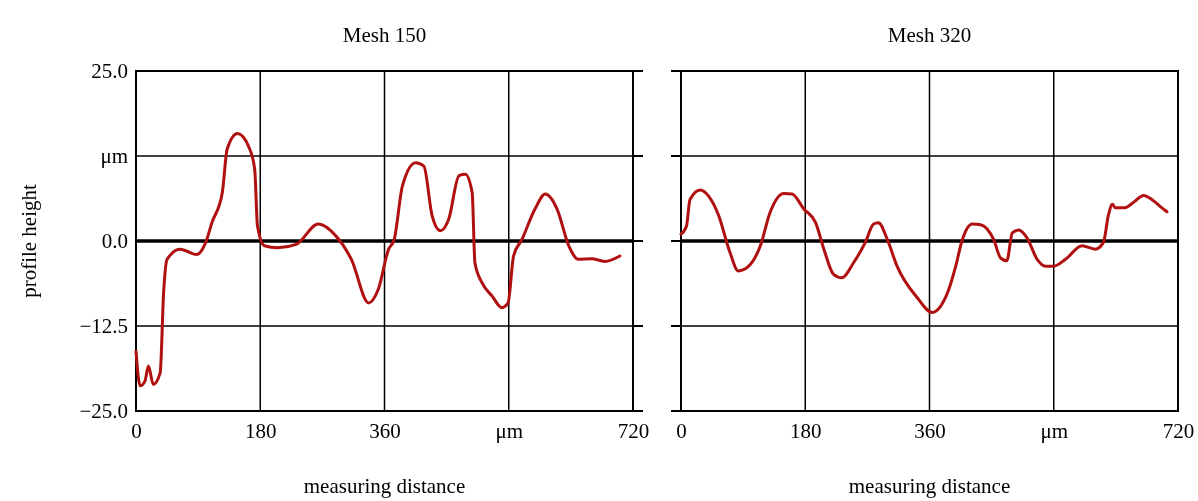 This screenshot has height=501, width=1198. Describe the element at coordinates (384, 35) in the screenshot. I see `chart-title: Mesh 150` at that location.